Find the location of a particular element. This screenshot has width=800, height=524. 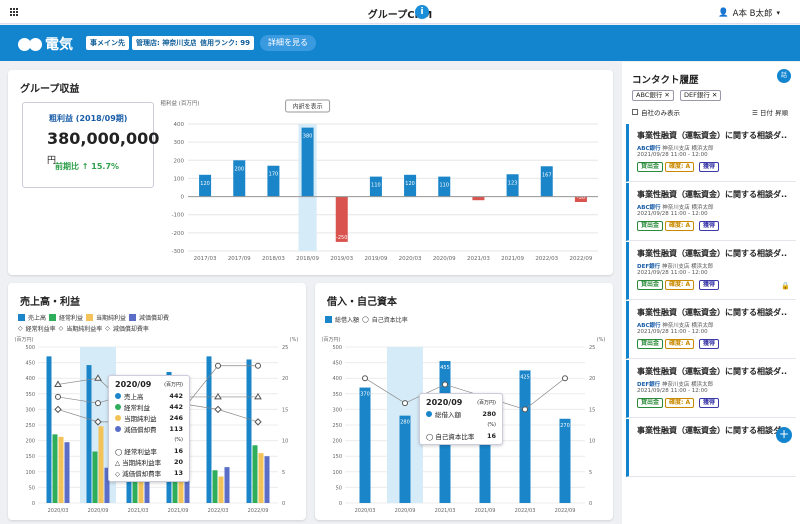

chat-icon: 話 is located at coordinates (784, 76).